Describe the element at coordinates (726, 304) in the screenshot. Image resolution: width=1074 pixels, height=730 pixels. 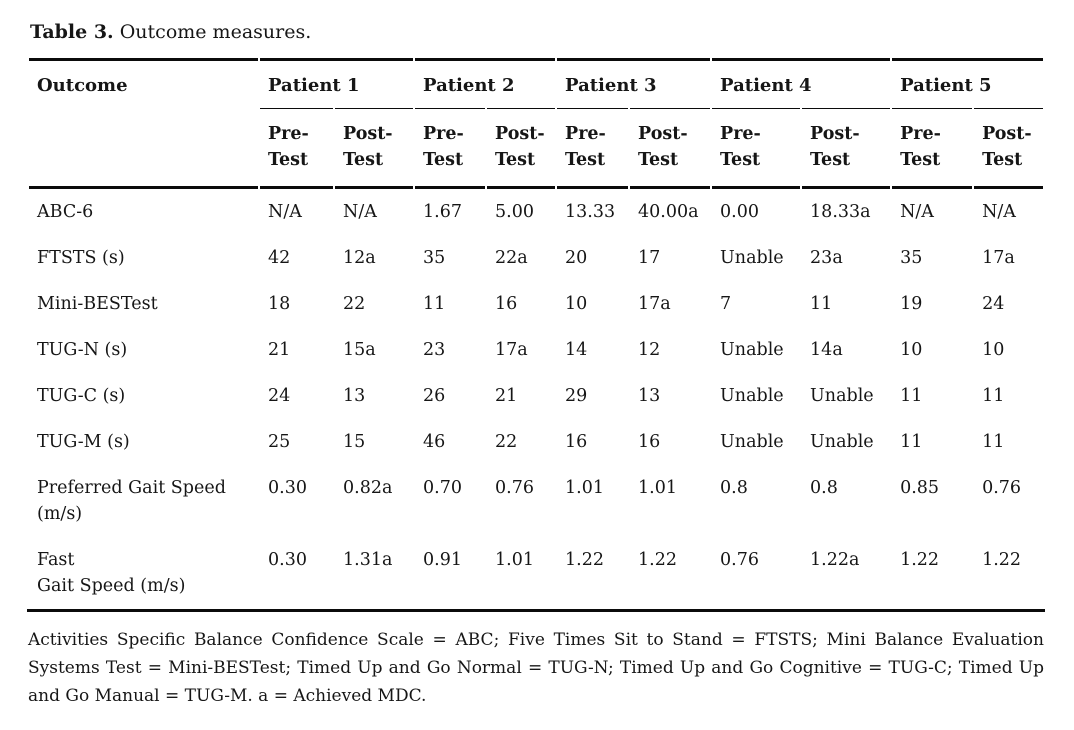
I see `value-cell: 7` at that location.